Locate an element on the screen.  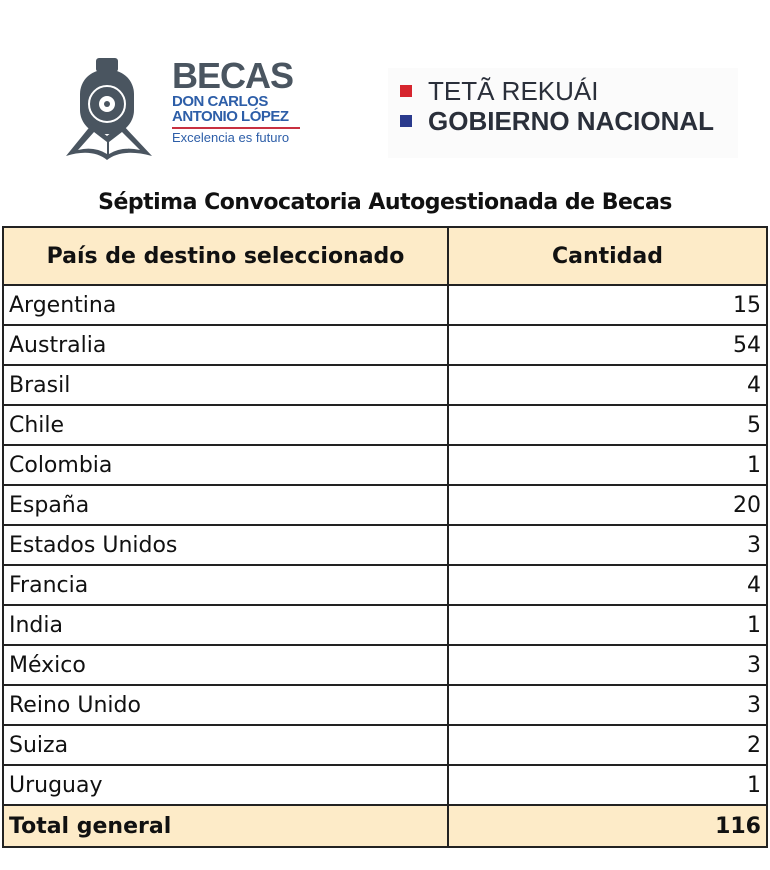
country-cell: Suiza is located at coordinates (225, 745).